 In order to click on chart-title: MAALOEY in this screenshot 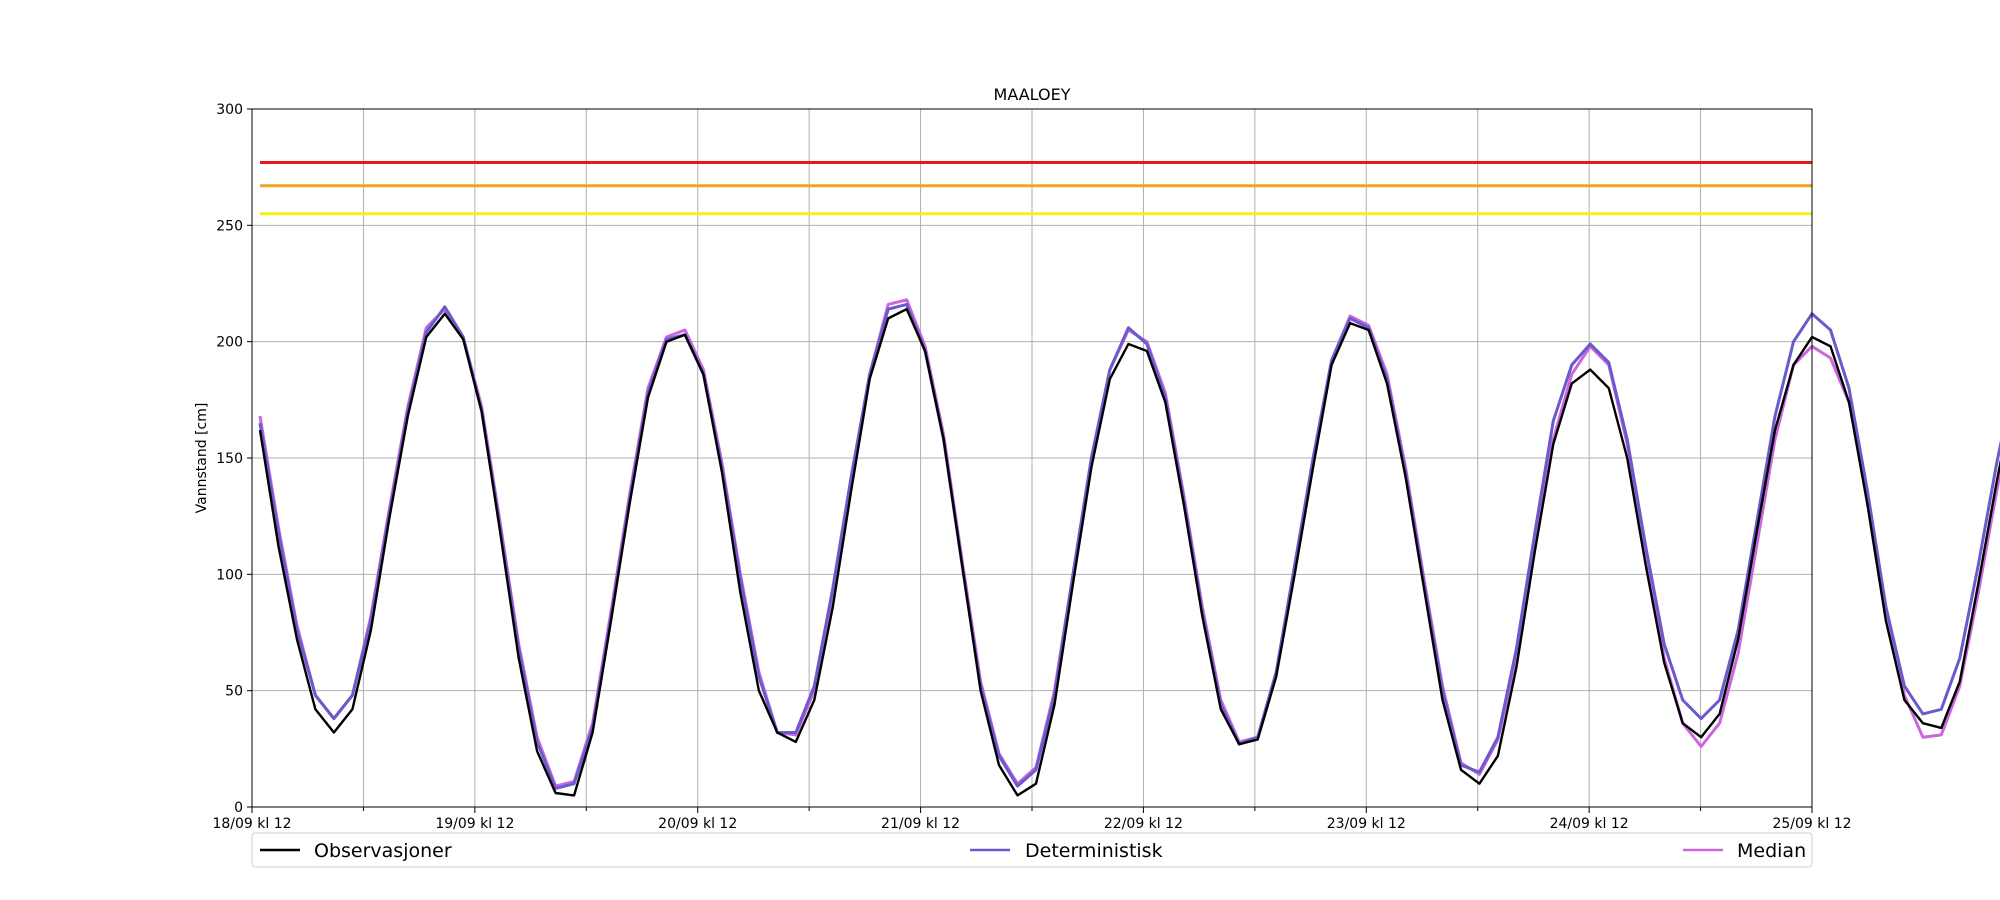, I will do `click(1032, 94)`.